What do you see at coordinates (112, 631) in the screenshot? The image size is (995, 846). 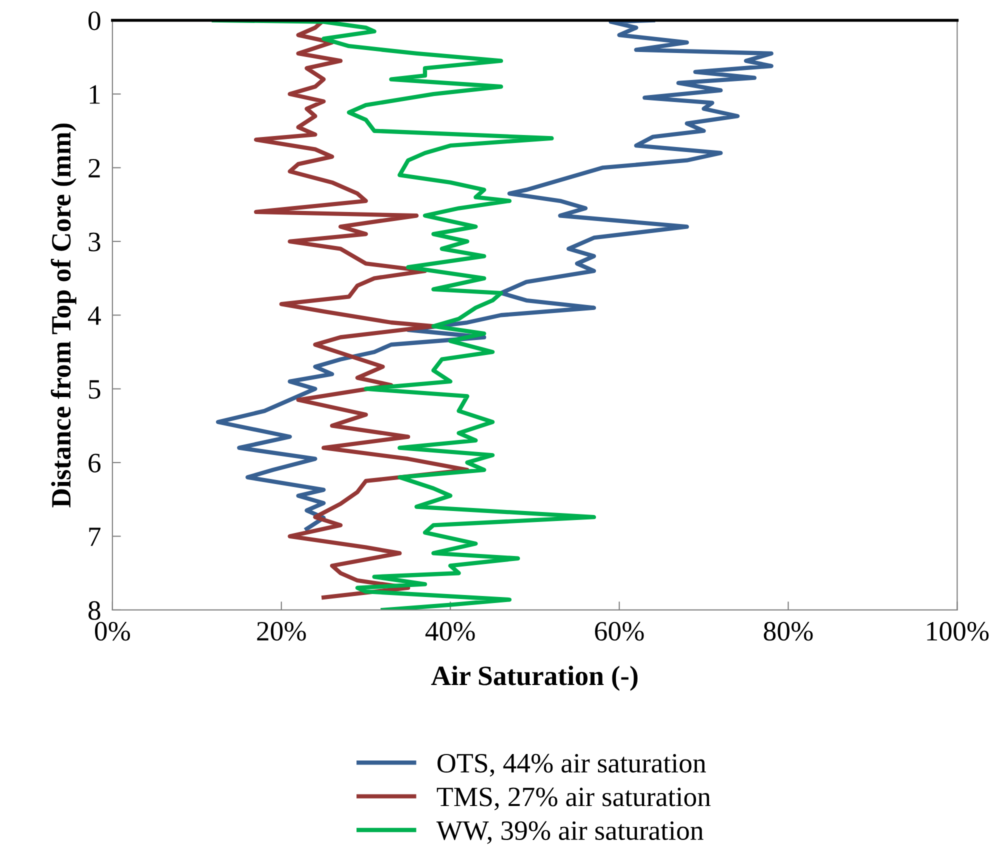 I see `x-tick-label: 0%` at bounding box center [112, 631].